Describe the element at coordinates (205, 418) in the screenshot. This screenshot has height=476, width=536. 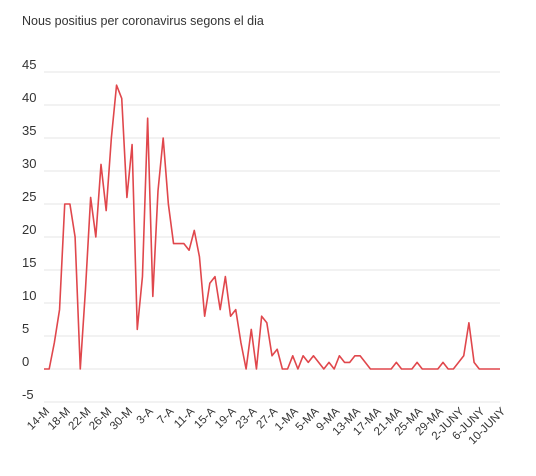
I see `x-tick-label: 15-A` at that location.